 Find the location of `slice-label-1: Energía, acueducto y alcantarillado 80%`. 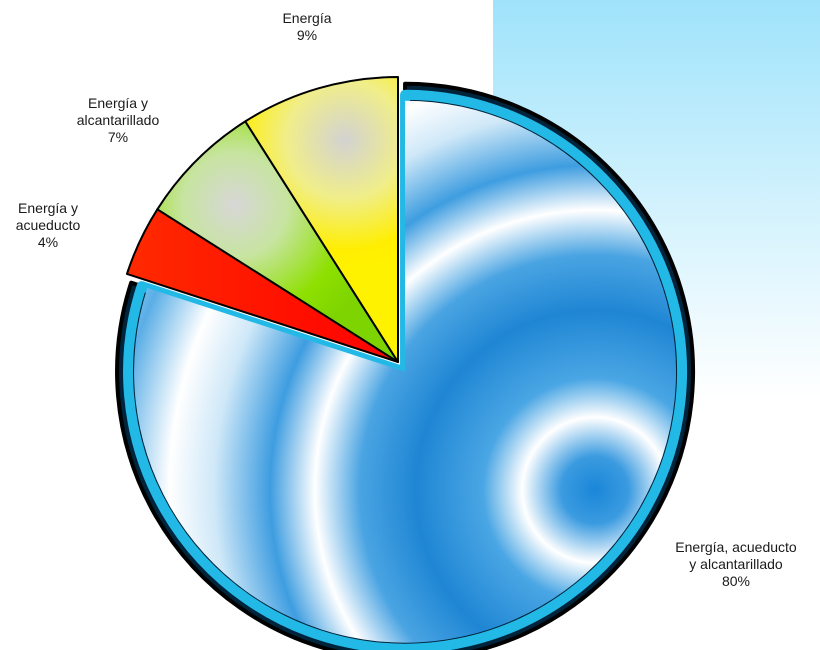

slice-label-1: Energía, acueducto y alcantarillado 80% is located at coordinates (736, 564).